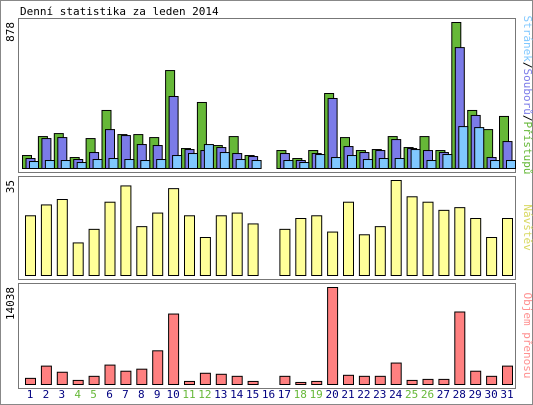 This screenshot has width=533, height=405. I want to click on legend-entry: Objem přenosu, so click(527, 335).